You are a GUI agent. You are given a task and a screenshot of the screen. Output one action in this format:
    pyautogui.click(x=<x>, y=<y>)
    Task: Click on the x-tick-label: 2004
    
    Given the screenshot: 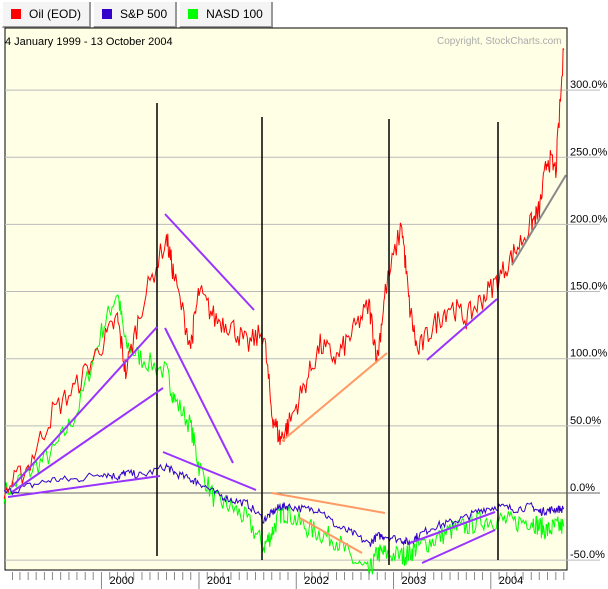 What is the action you would take?
    pyautogui.click(x=511, y=581)
    